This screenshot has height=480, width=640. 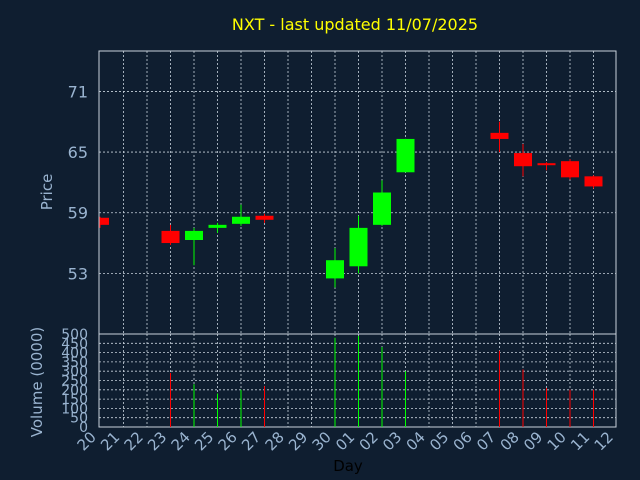 What do you see at coordinates (83, 428) in the screenshot?
I see `volume-tick-label: 0` at bounding box center [83, 428].